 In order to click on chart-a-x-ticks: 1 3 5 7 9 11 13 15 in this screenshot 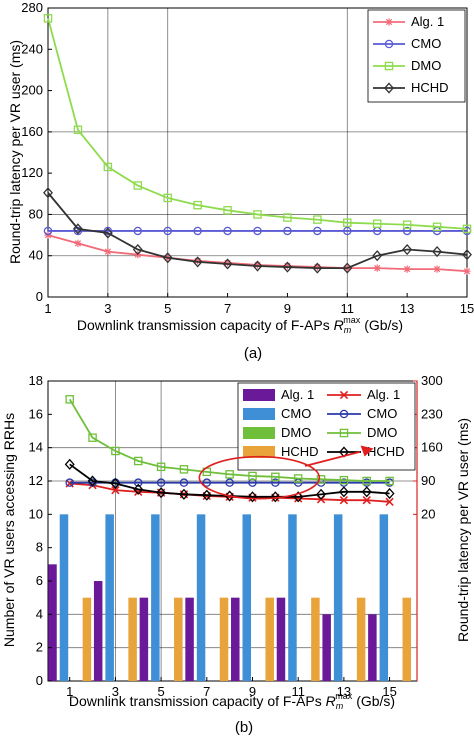, I will do `click(259, 304)`.